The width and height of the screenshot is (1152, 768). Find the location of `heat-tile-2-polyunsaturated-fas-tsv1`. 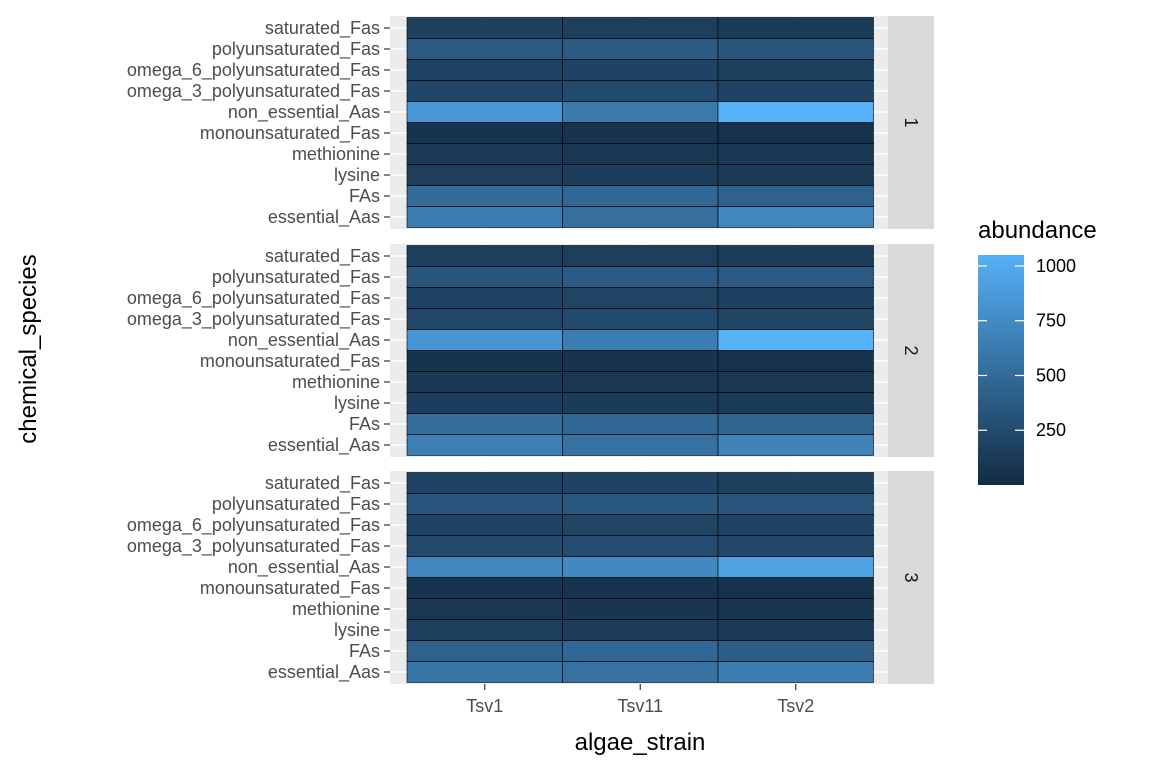

heat-tile-2-polyunsaturated-fas-tsv1 is located at coordinates (484, 277).